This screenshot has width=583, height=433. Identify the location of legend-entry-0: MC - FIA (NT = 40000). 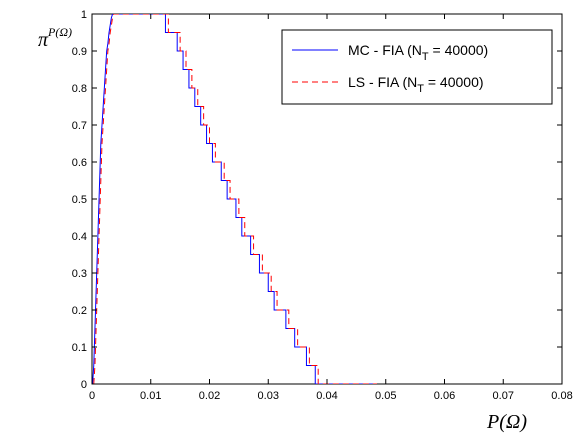
(418, 52).